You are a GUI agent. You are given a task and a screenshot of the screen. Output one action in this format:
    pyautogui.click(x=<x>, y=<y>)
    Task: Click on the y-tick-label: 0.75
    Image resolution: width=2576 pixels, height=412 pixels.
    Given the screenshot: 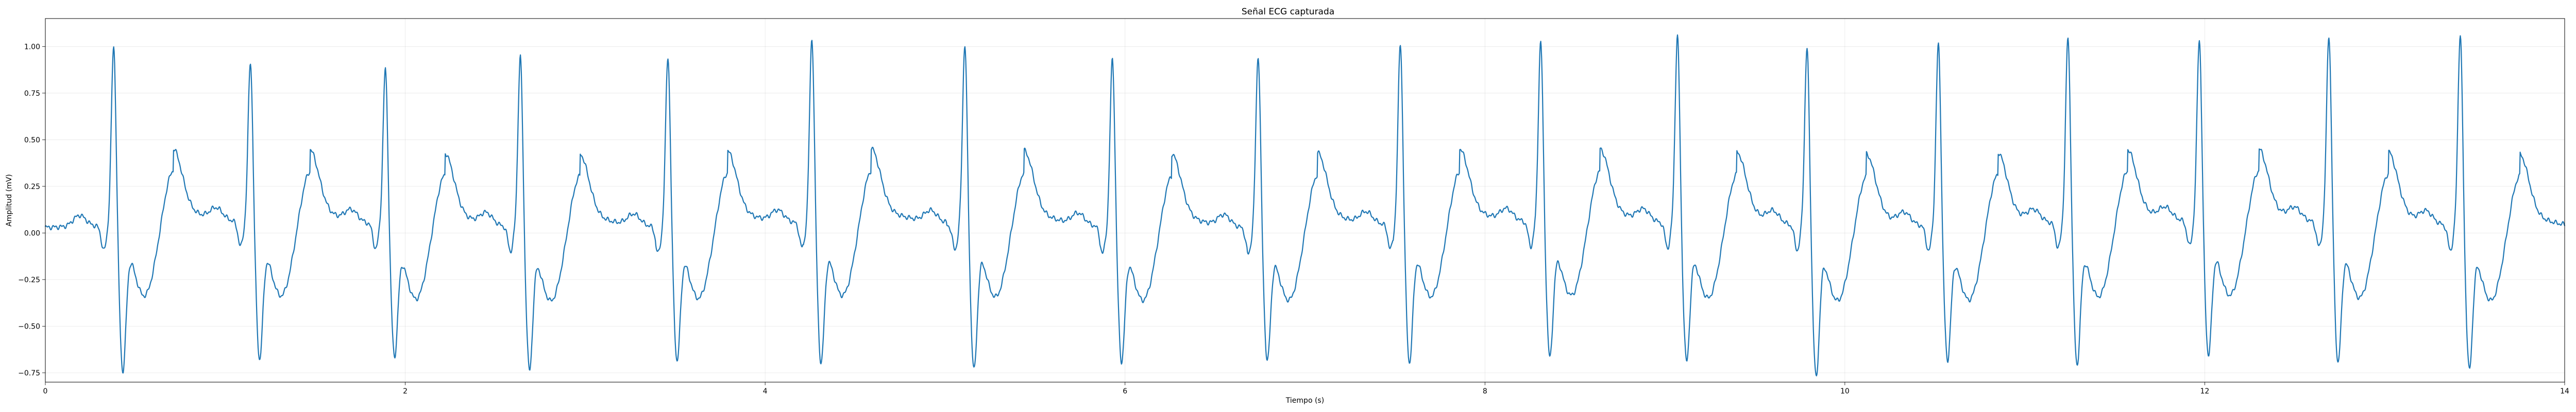 What is the action you would take?
    pyautogui.click(x=32, y=94)
    